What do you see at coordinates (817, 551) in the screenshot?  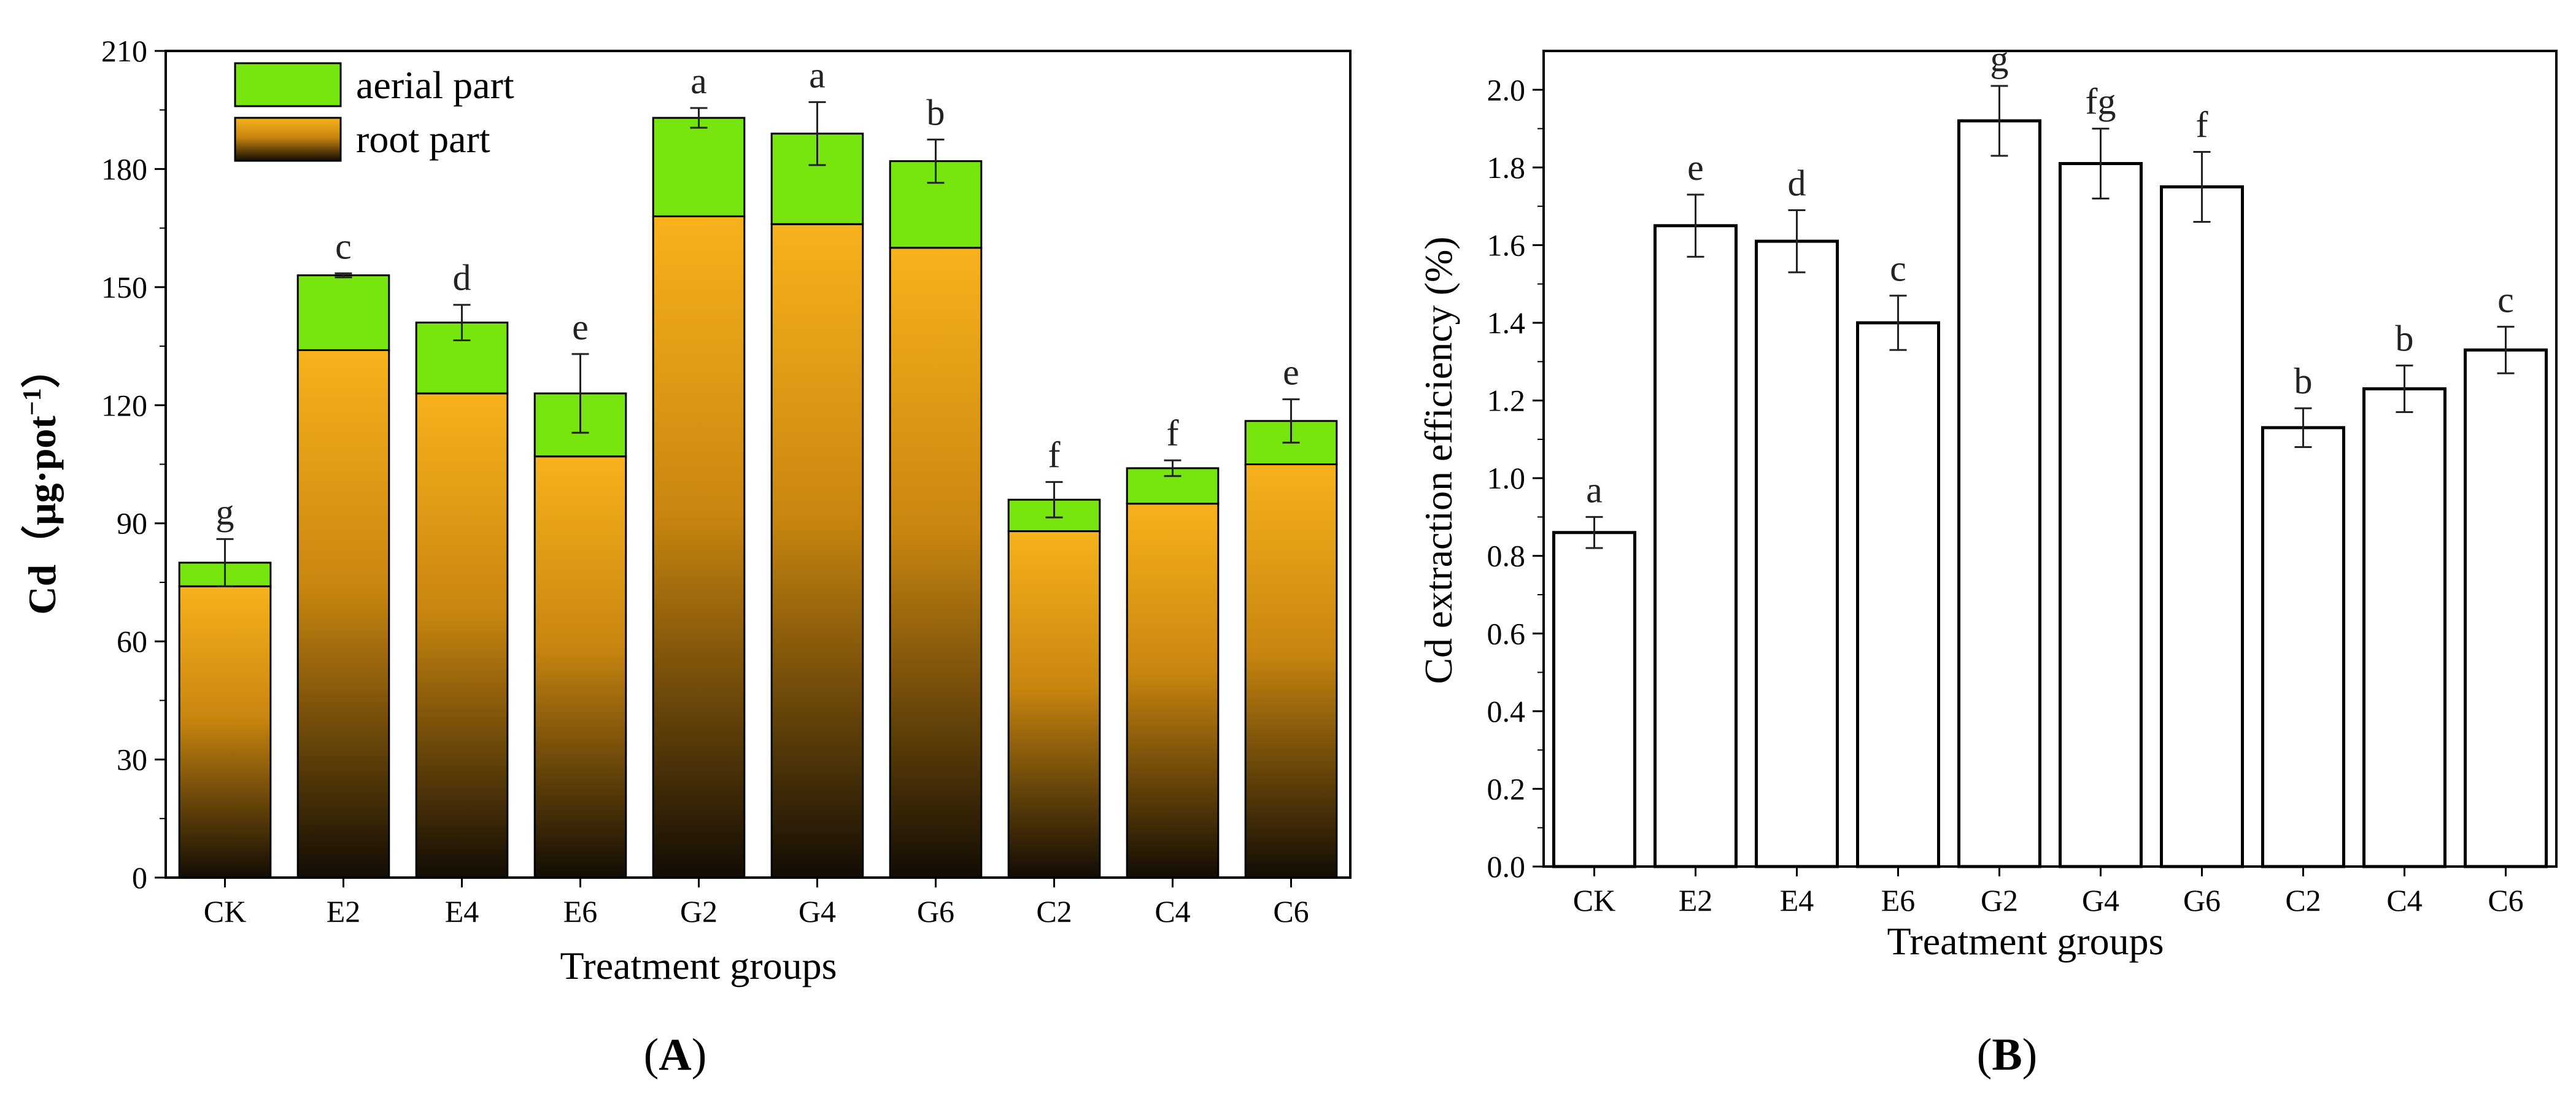 I see `panel-a-bar-root-g4` at bounding box center [817, 551].